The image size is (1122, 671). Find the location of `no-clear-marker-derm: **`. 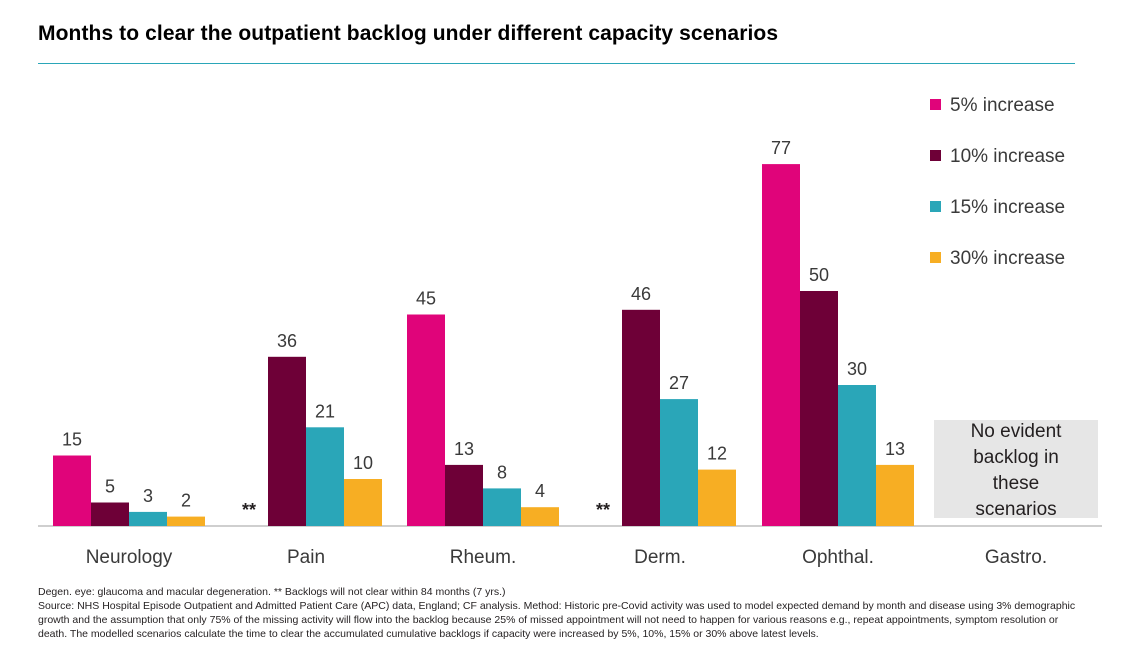

no-clear-marker-derm: ** is located at coordinates (603, 510).